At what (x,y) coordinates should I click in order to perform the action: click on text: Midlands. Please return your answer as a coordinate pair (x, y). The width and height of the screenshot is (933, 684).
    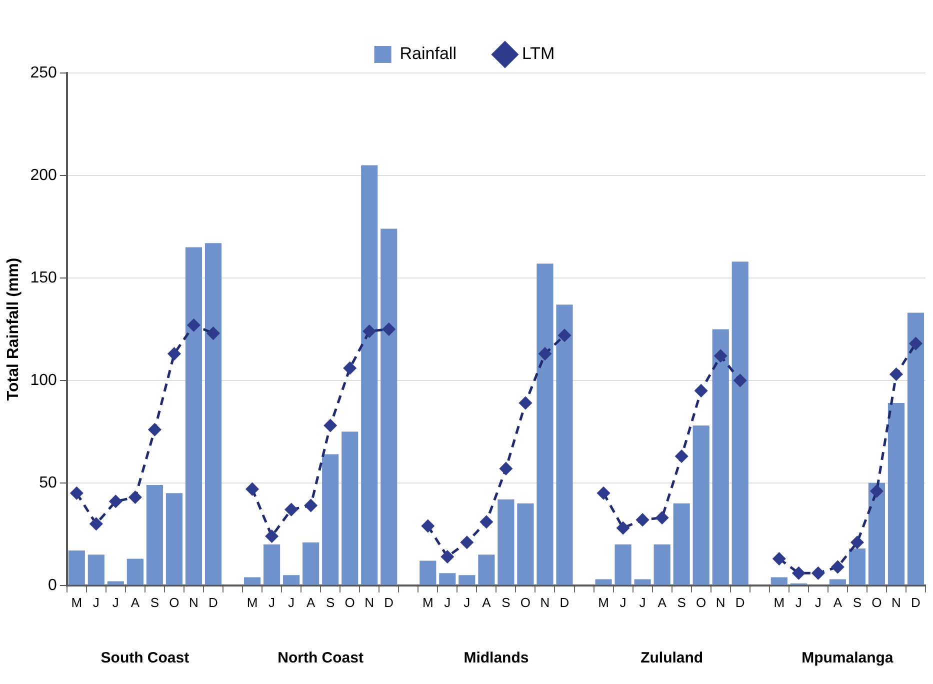
    Looking at the image, I should click on (496, 658).